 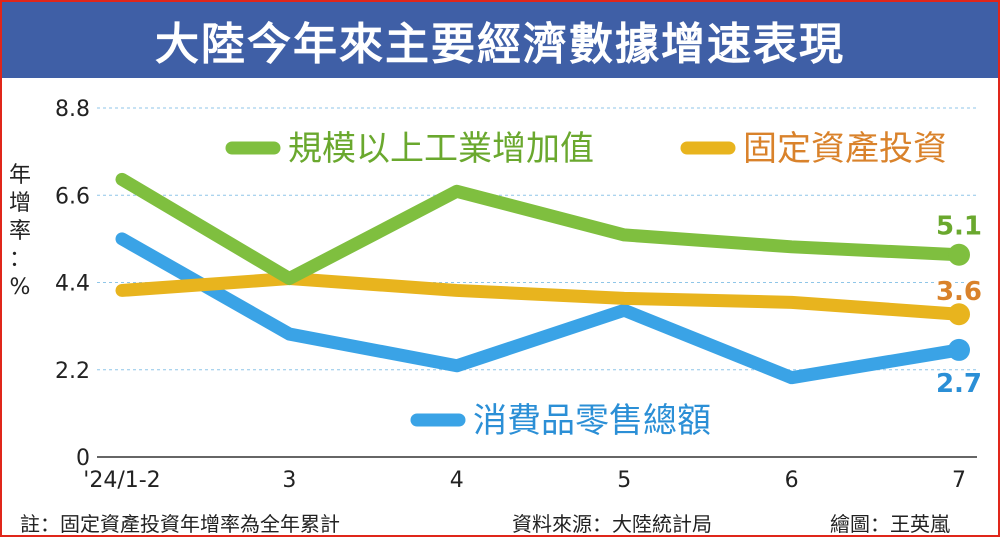 I want to click on footer-note: 註：固定資產投資年增率為全年累計, so click(x=180, y=524).